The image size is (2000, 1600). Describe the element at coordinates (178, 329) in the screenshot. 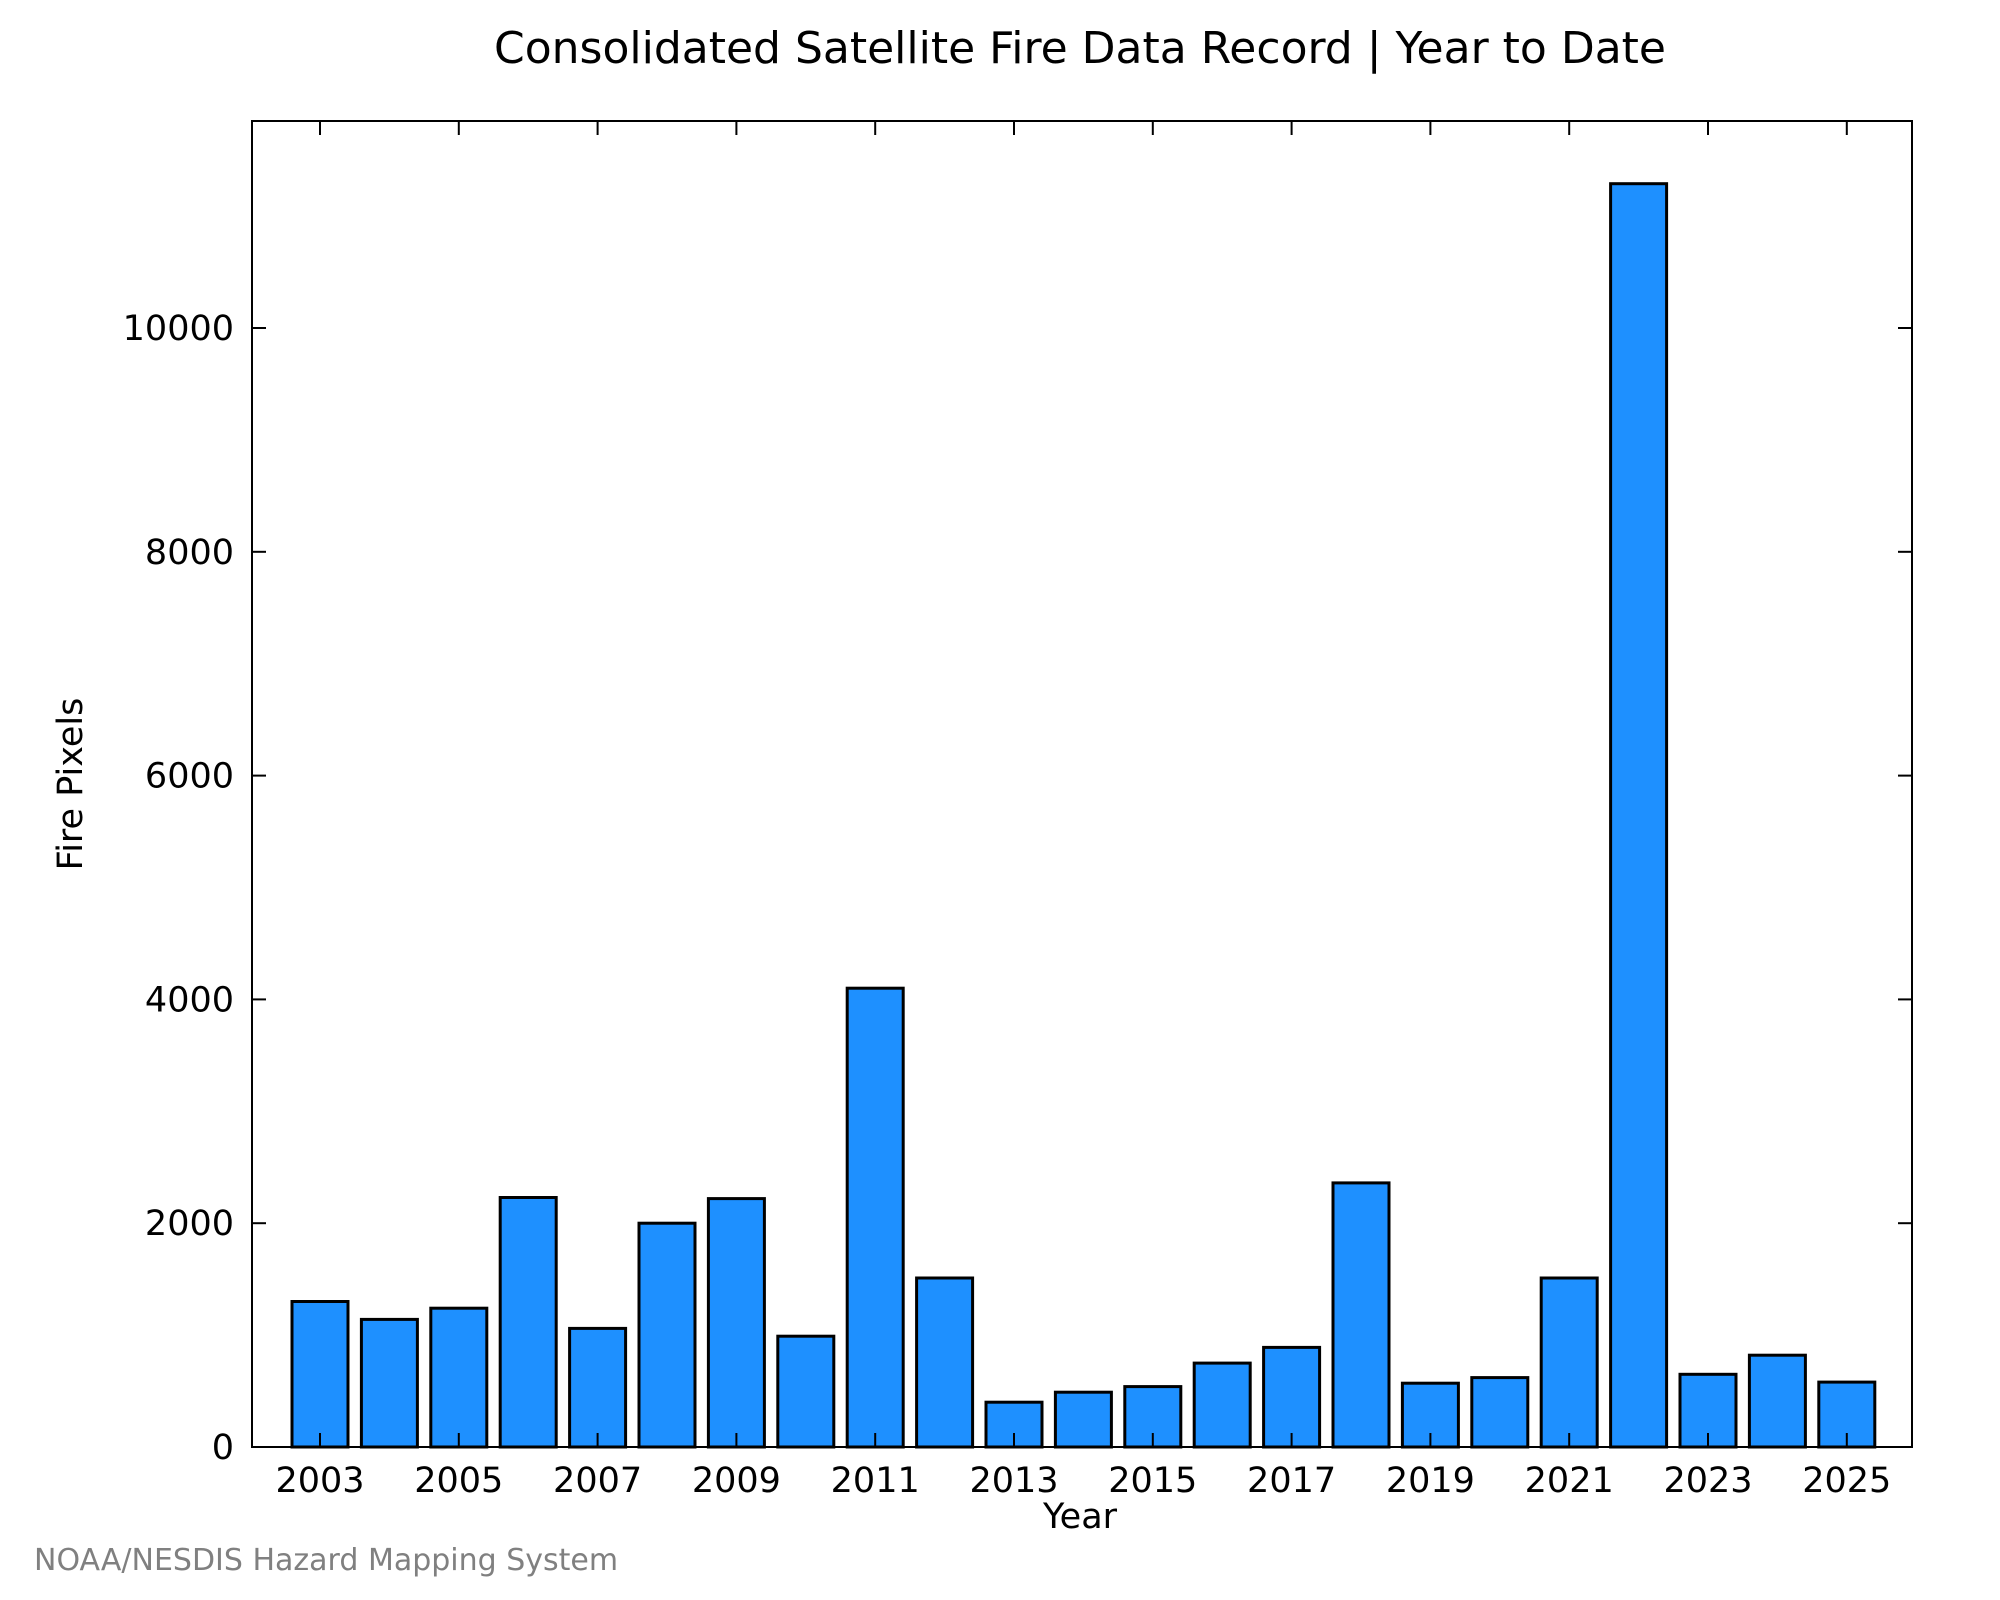

I see `y-tick-label: 10000` at that location.